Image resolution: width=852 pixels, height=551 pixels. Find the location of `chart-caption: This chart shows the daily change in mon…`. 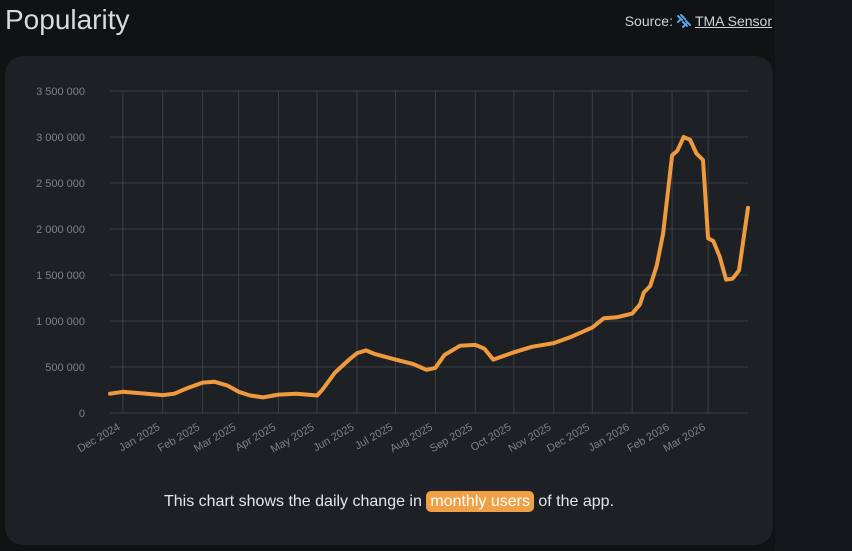

chart-caption: This chart shows the daily change in mon… is located at coordinates (389, 501).